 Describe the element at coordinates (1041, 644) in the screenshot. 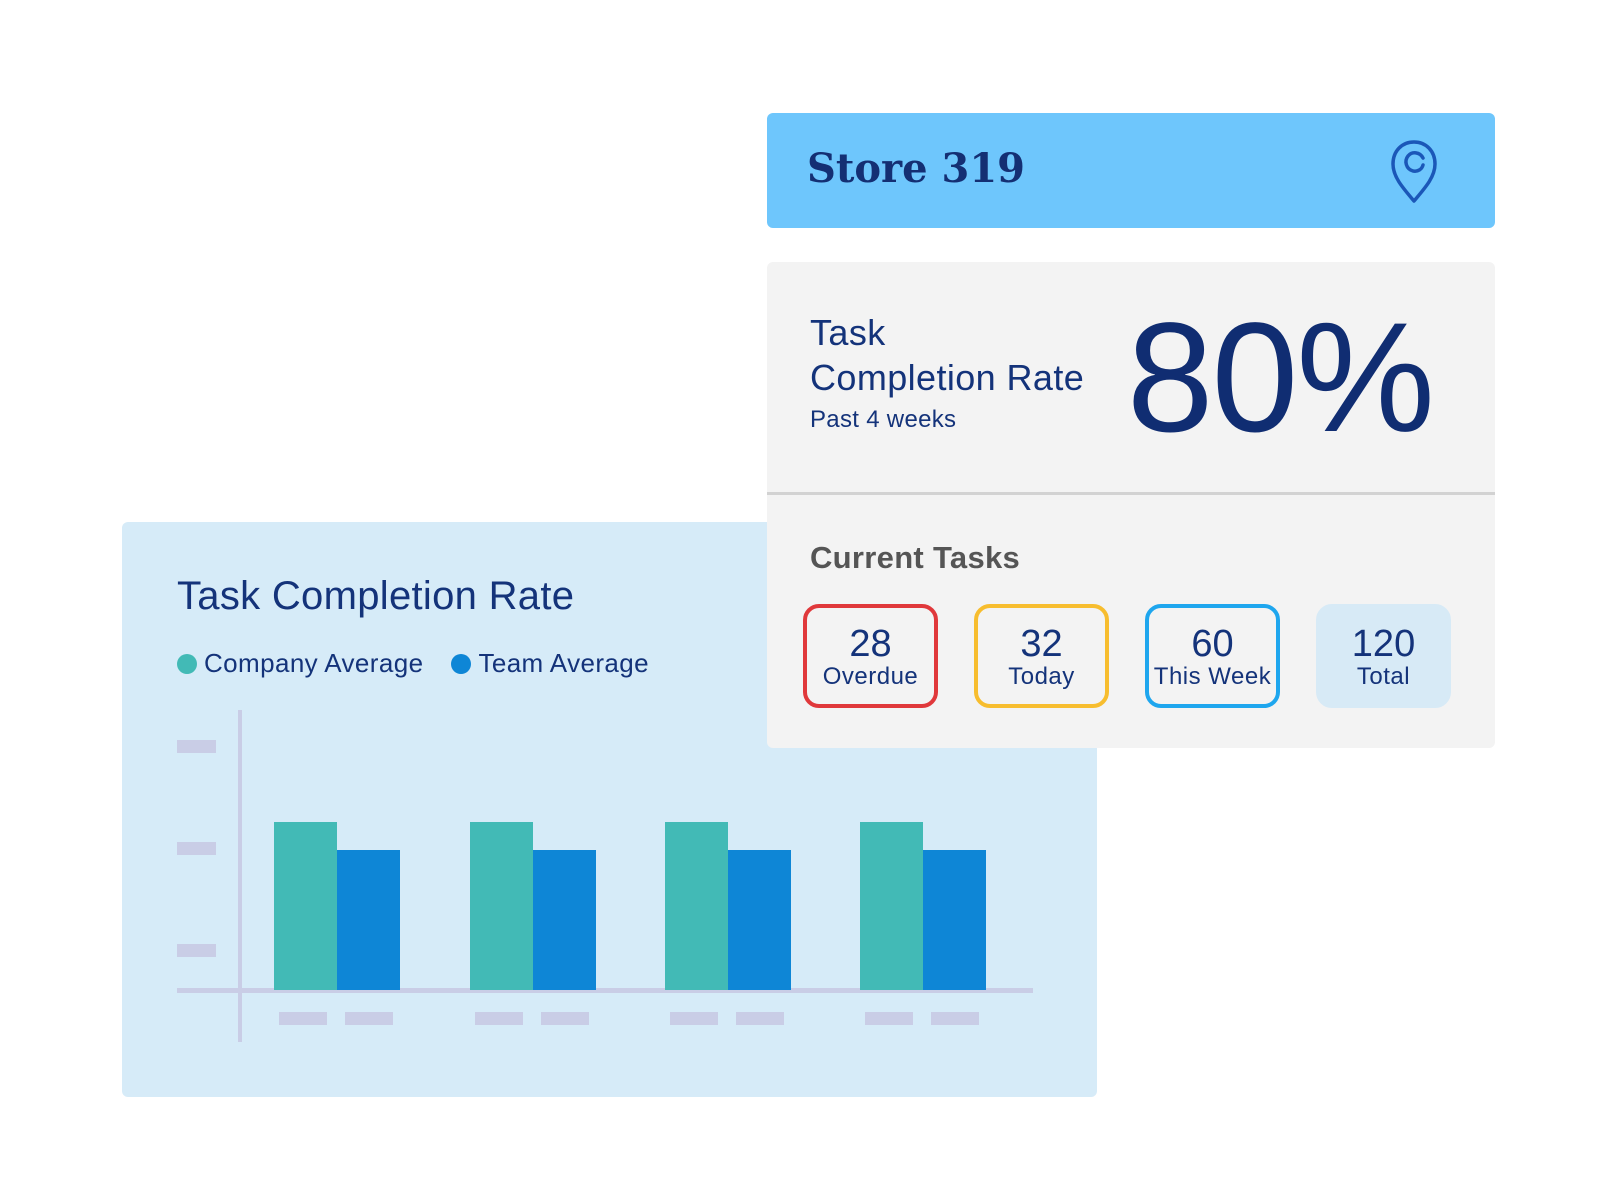

I see `today-count: 32` at that location.